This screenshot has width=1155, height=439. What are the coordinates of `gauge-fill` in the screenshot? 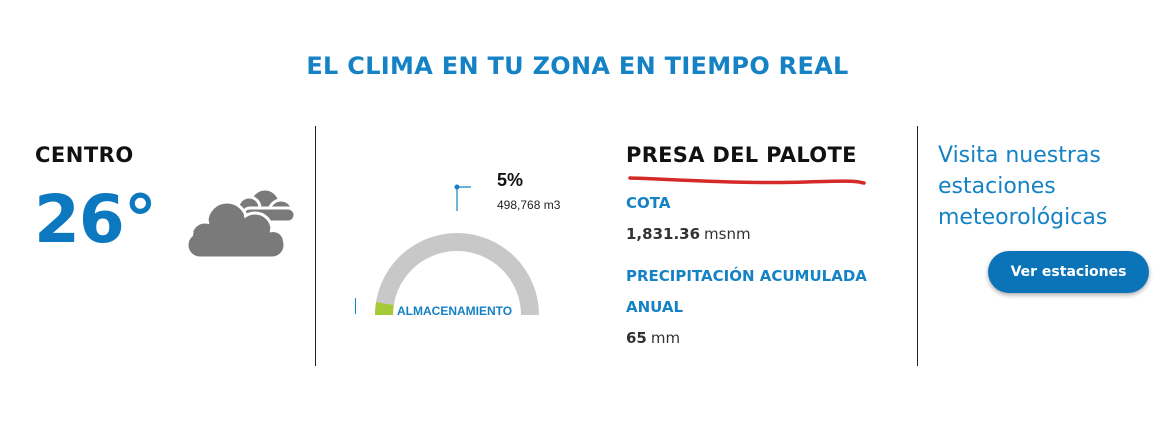 It's located at (384, 308).